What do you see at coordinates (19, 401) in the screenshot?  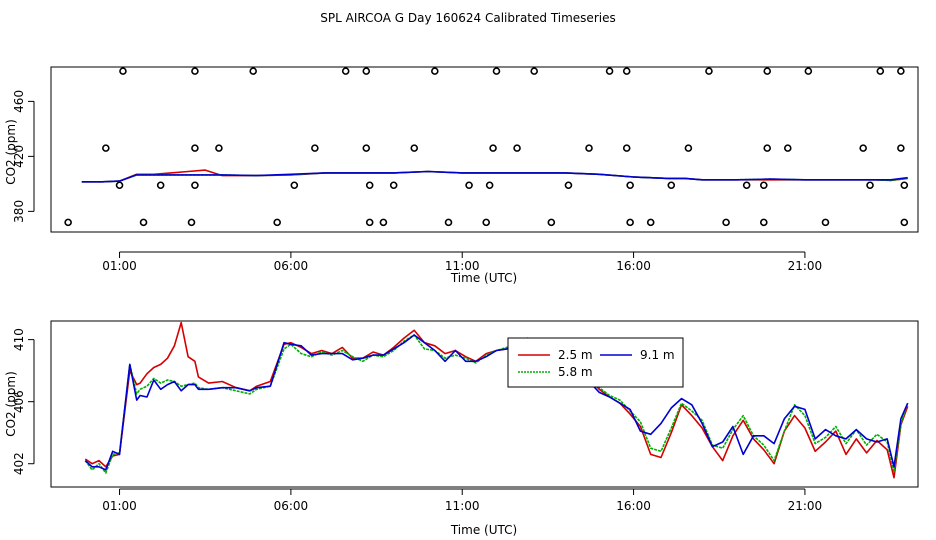 I see `y-tick-label: 406` at bounding box center [19, 401].